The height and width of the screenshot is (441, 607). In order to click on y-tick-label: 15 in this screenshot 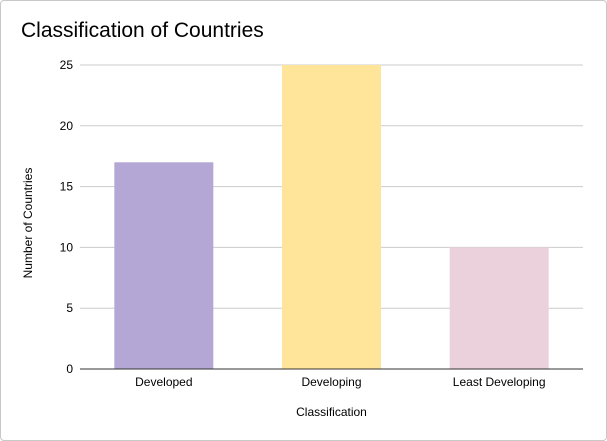, I will do `click(67, 187)`.